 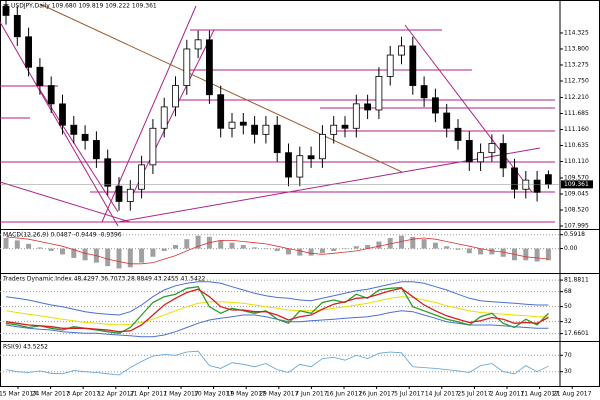 I want to click on rsi-title: RSI(9) 43.5252, so click(x=25, y=347).